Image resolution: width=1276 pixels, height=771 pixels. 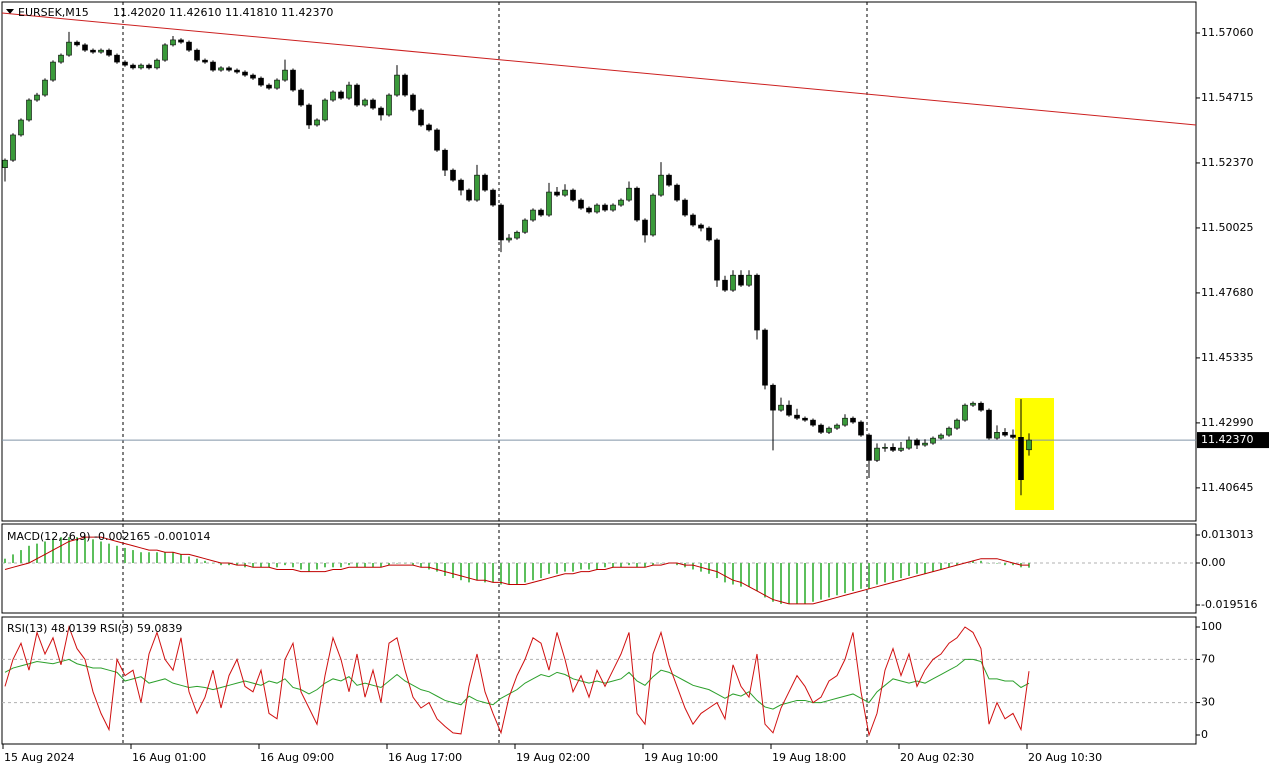 I want to click on y-tick-label: 0.013013, so click(x=1227, y=534).